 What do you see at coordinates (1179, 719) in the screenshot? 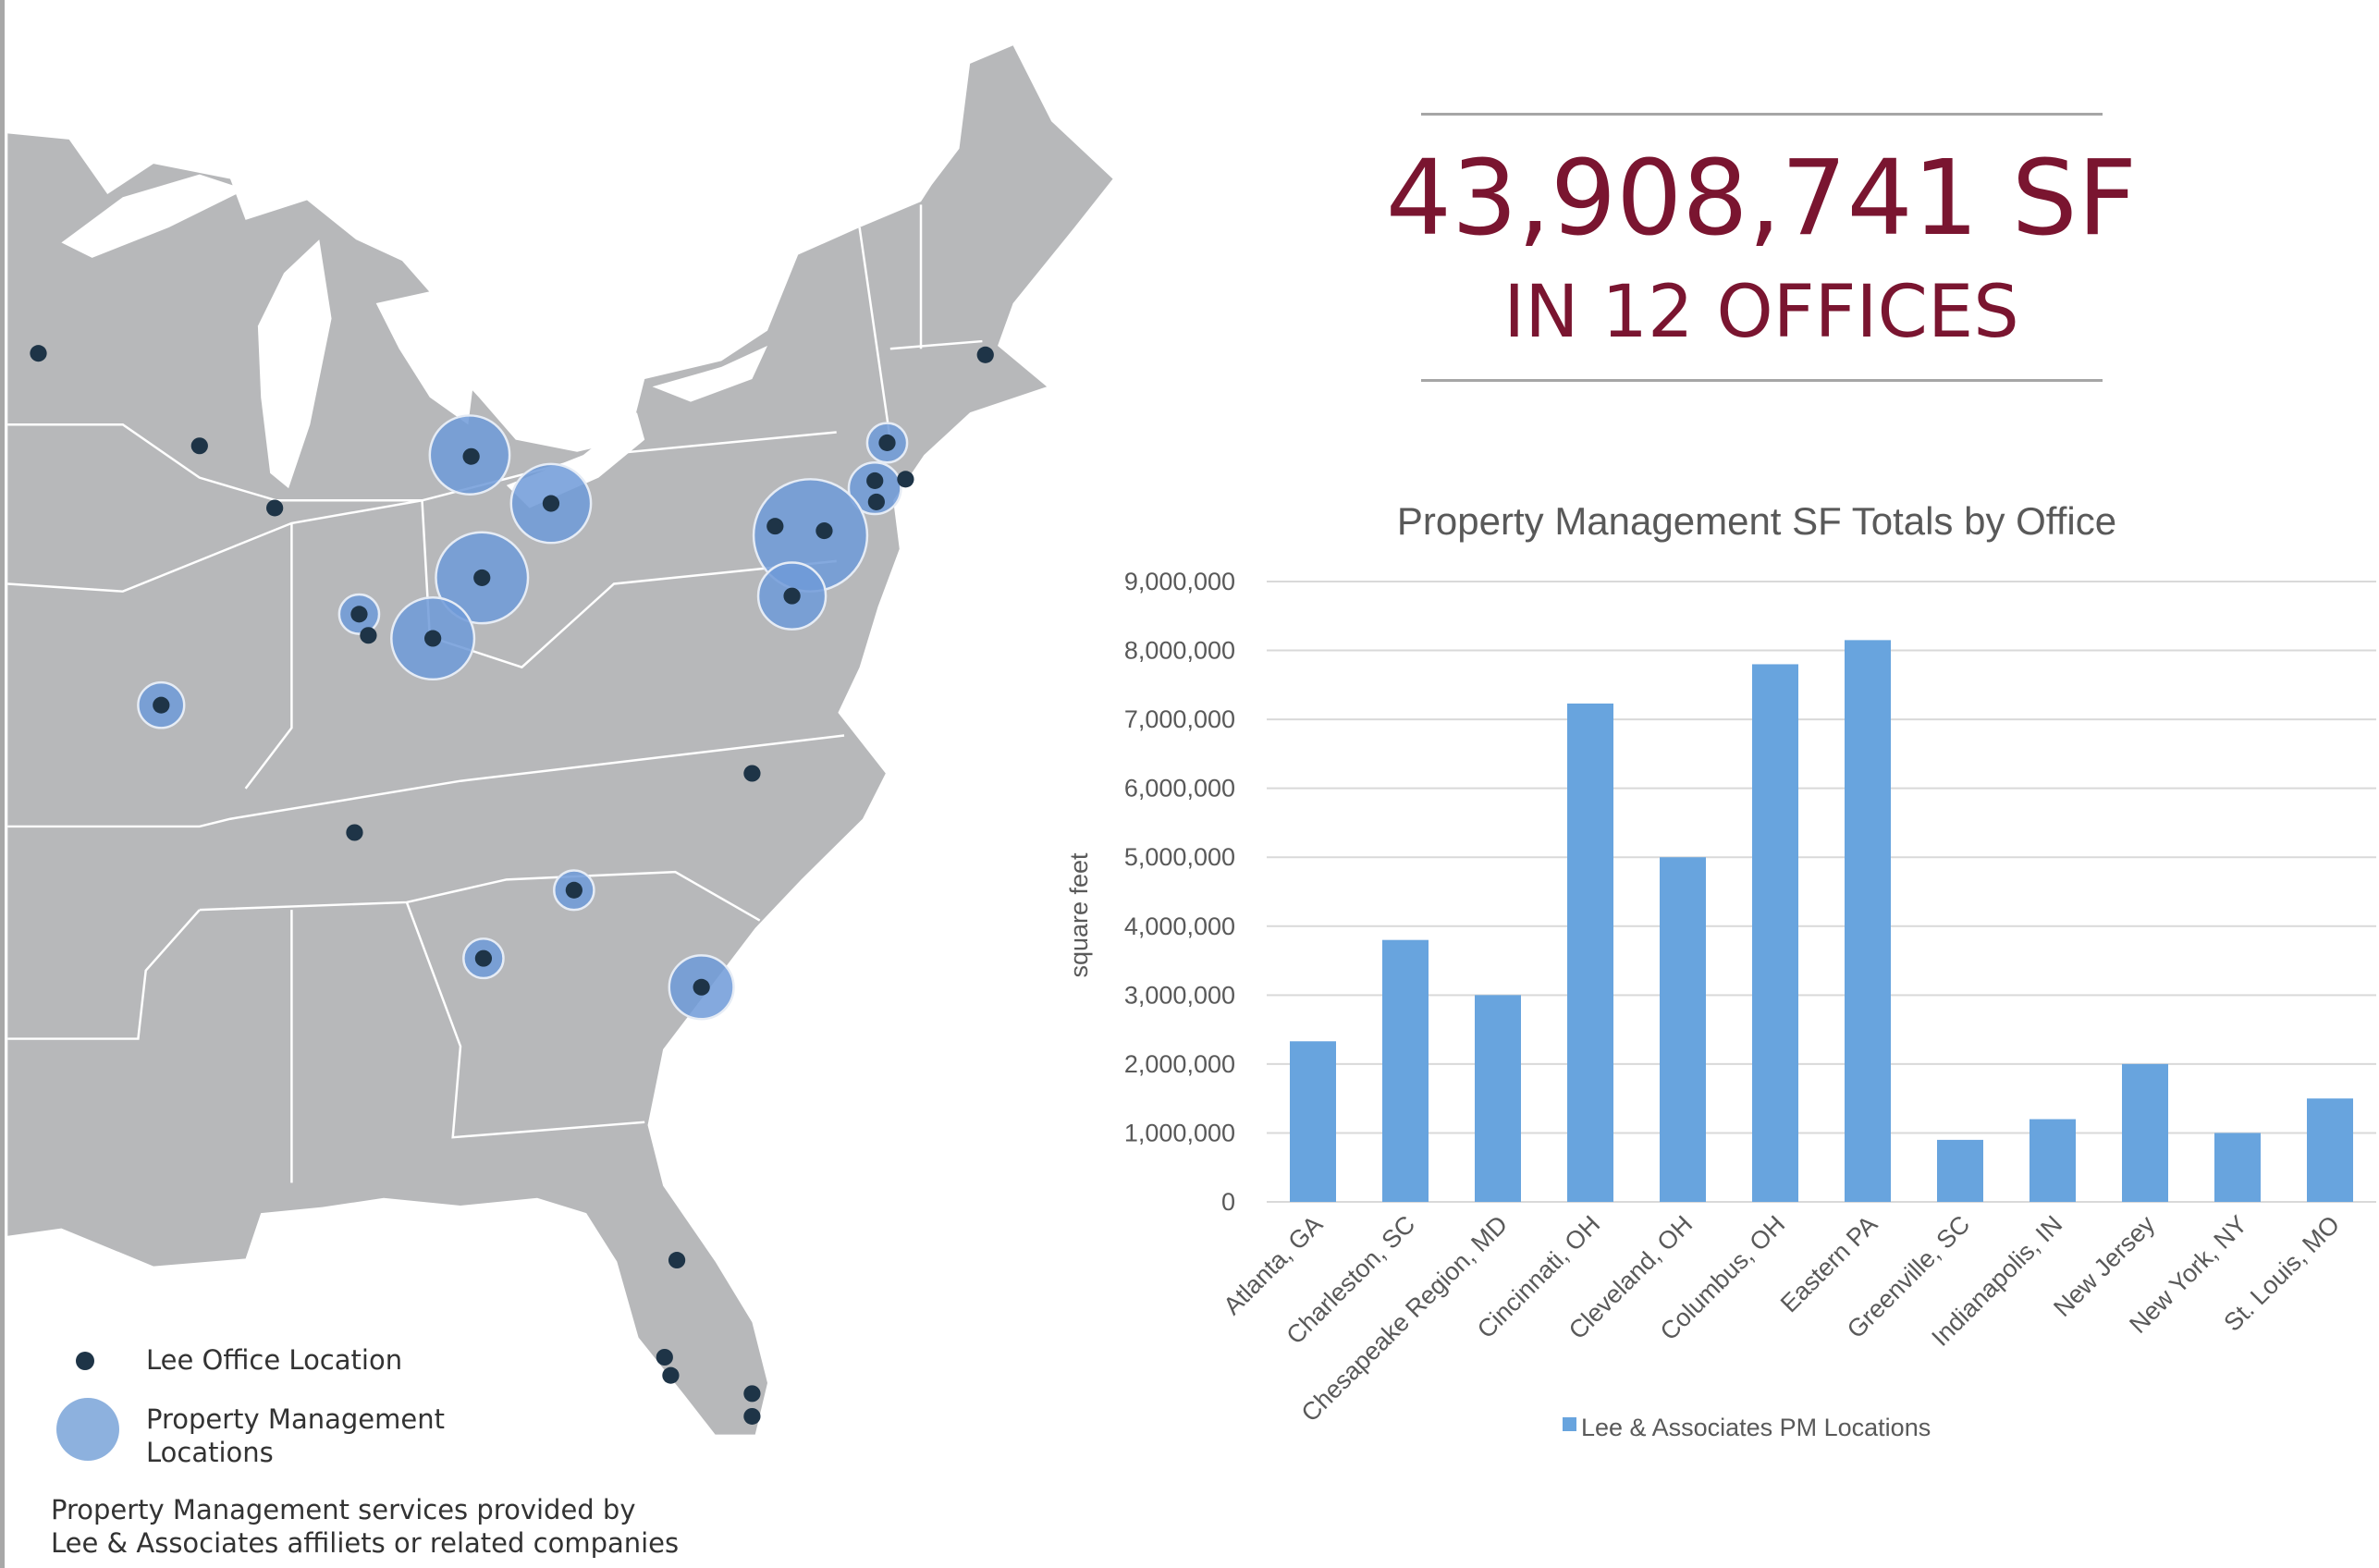
I see `y-tick-label: 7,000,000` at bounding box center [1179, 719].